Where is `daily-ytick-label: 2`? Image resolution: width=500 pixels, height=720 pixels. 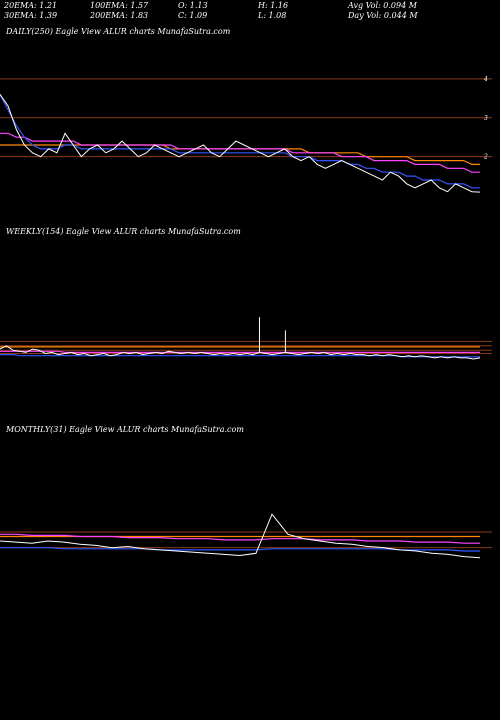 daily-ytick-label: 2 is located at coordinates (485, 157).